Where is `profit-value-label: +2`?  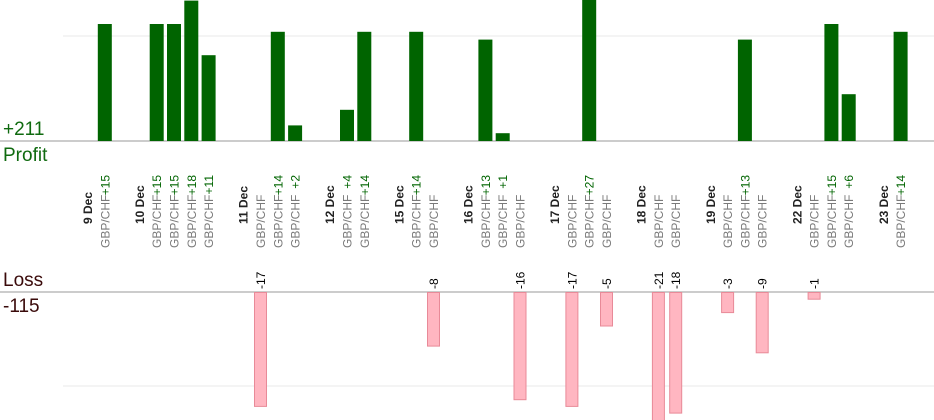
profit-value-label: +2 is located at coordinates (296, 182).